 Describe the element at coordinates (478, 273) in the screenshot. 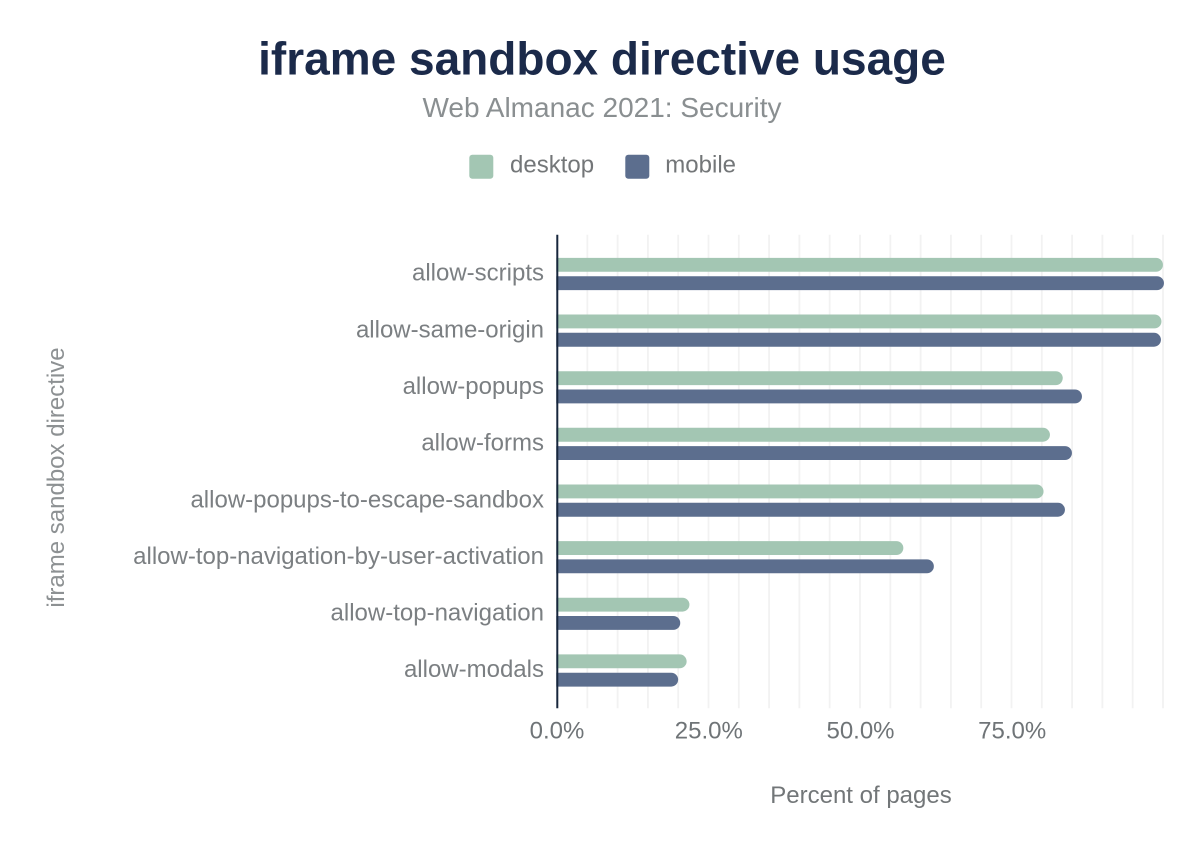

I see `svg-text: allow-scripts` at that location.